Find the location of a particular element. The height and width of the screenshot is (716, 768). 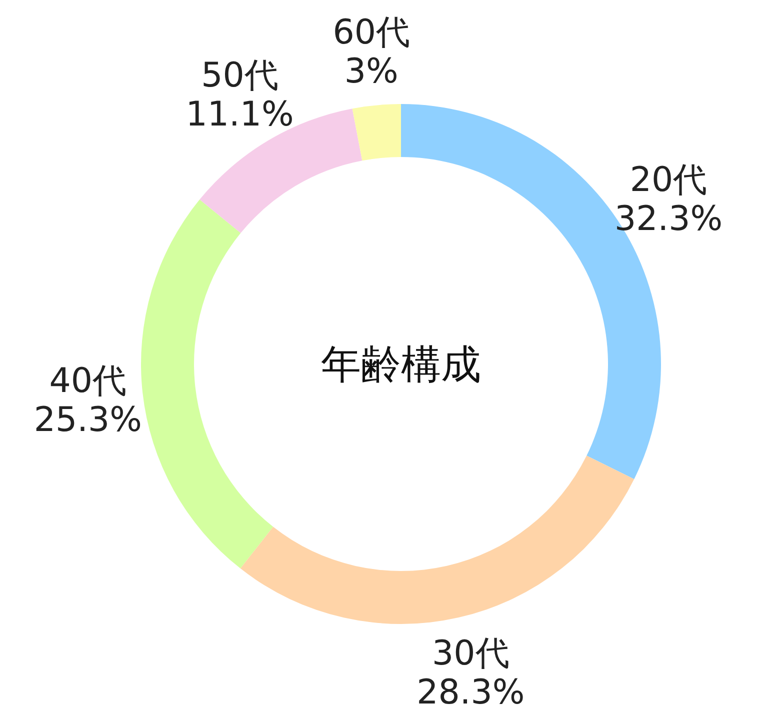

data-label: 28.3% is located at coordinates (470, 692).